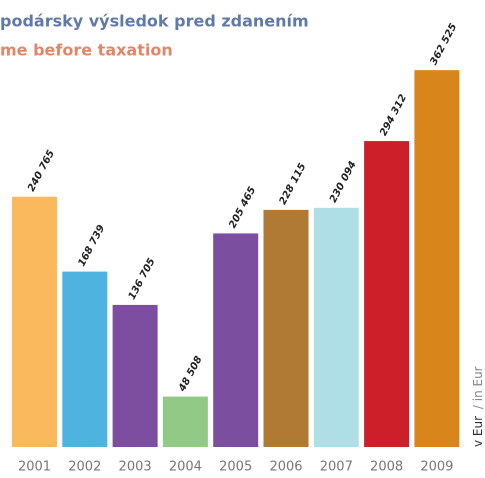 Image resolution: width=485 pixels, height=478 pixels. I want to click on value-label: 240 765, so click(41, 170).